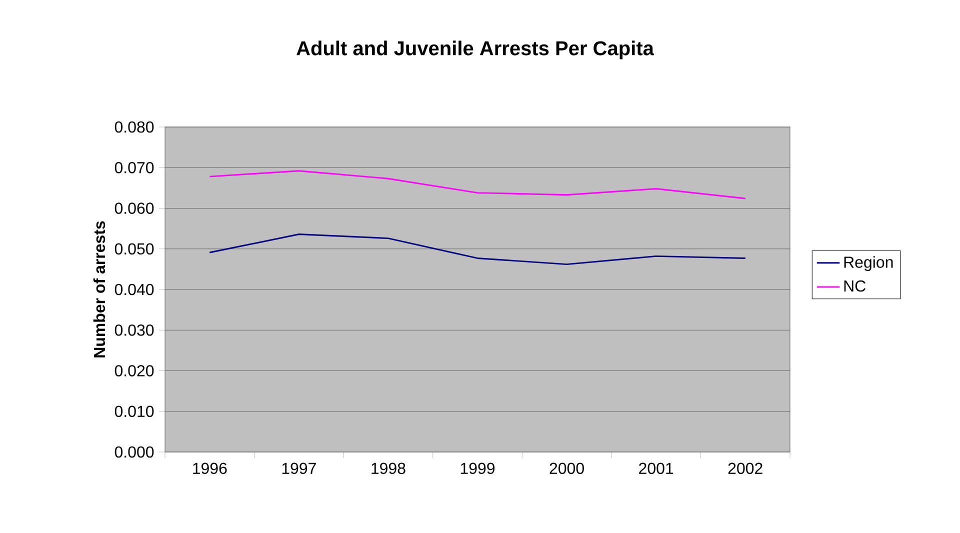 The image size is (960, 533). I want to click on chart-title: Adult and Juvenile Arrests Per Capita, so click(475, 50).